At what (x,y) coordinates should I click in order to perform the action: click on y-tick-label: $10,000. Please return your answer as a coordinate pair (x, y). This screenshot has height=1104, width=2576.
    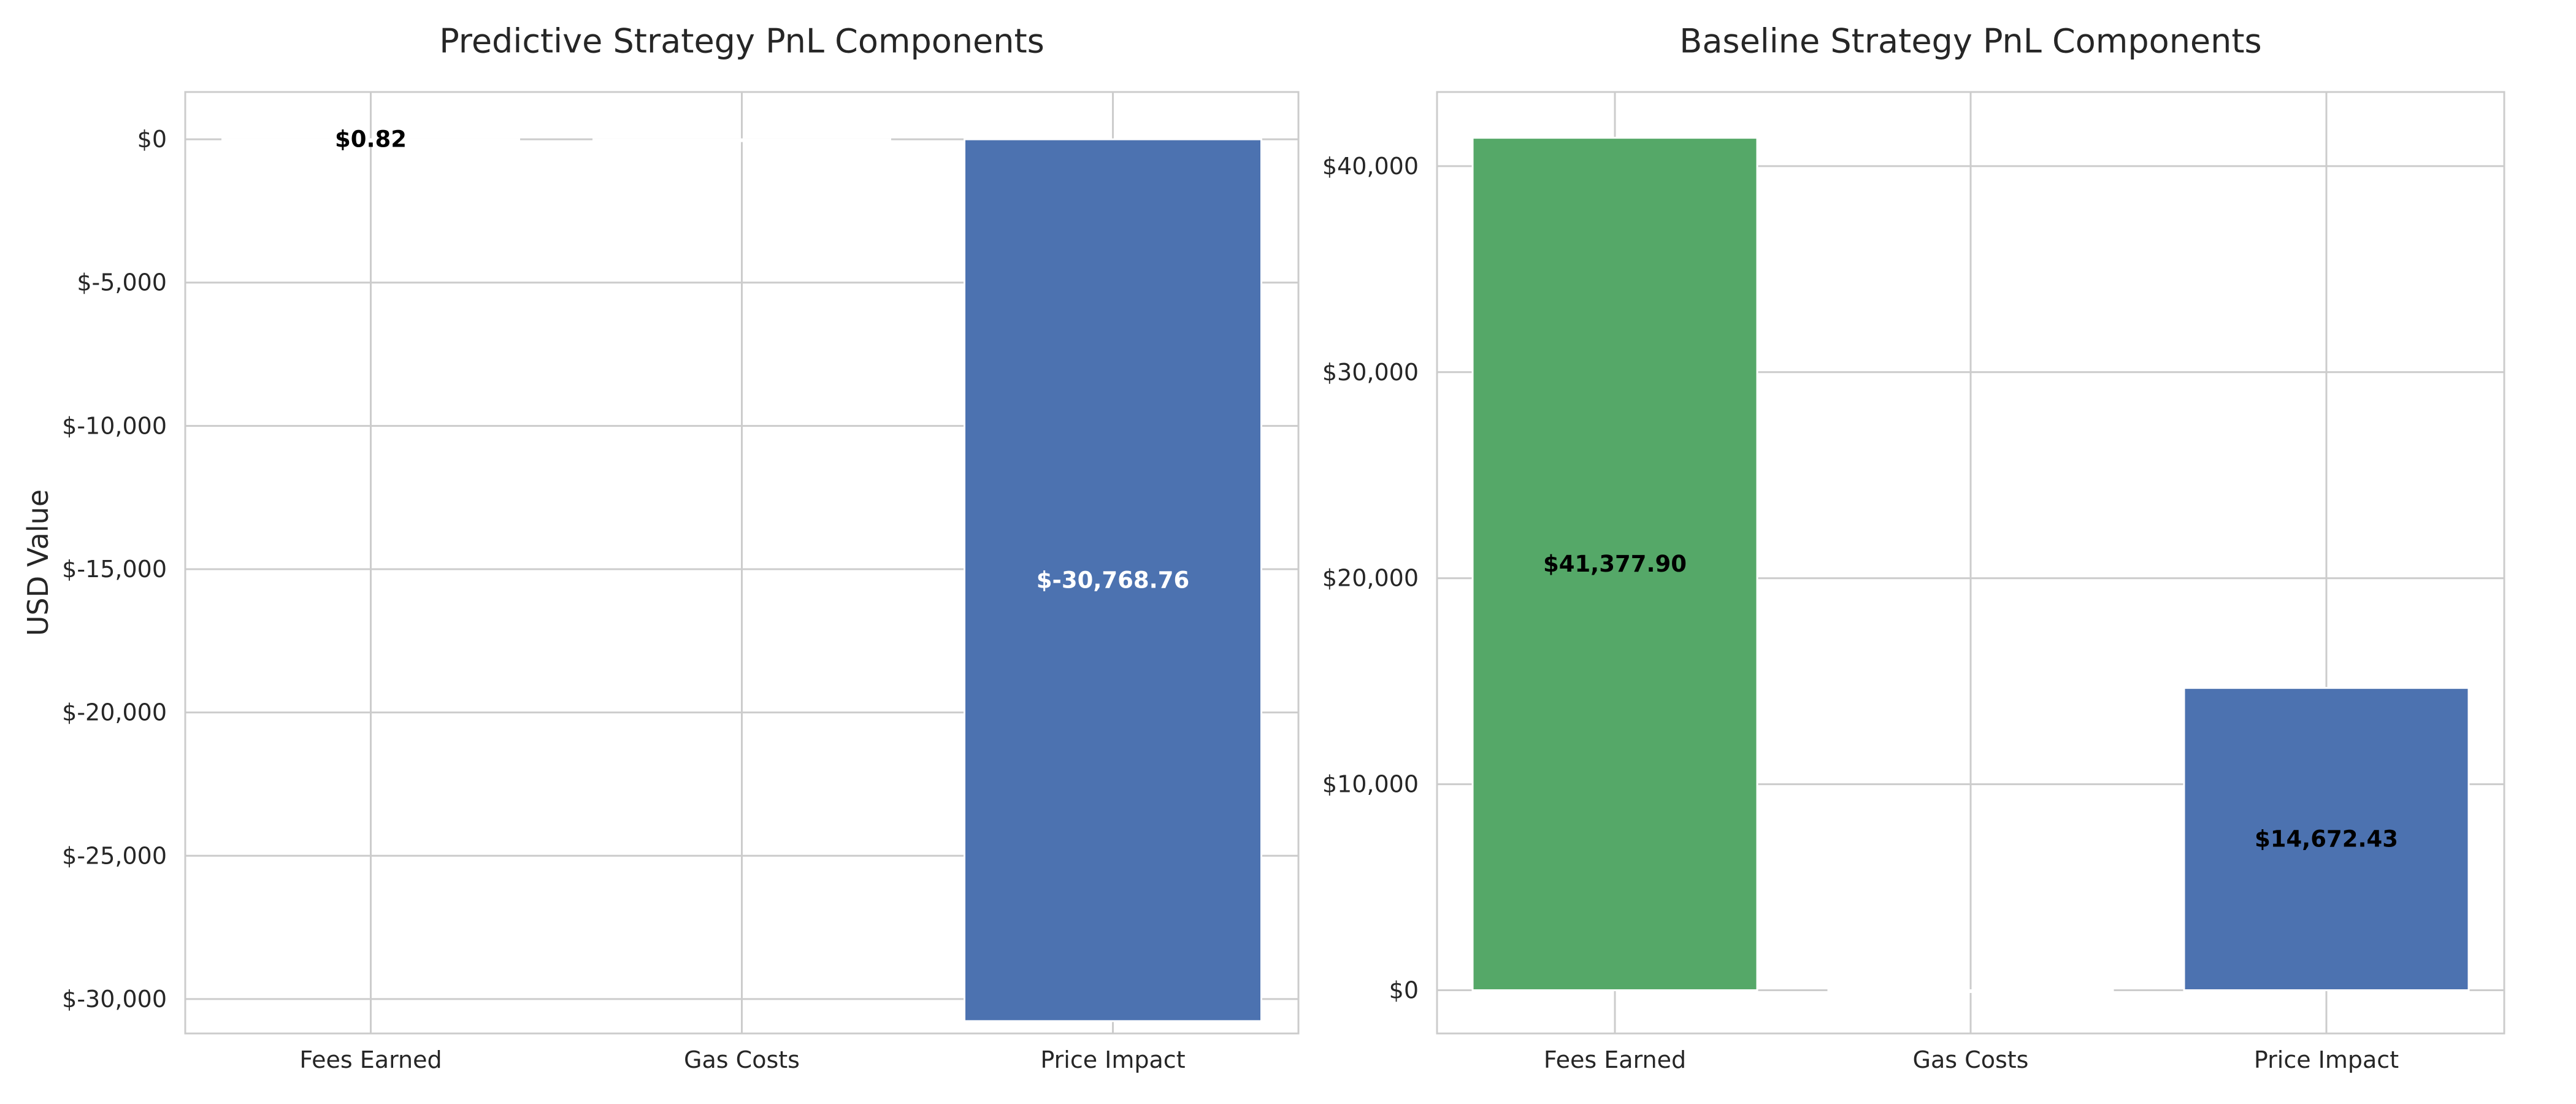
    Looking at the image, I should click on (1370, 784).